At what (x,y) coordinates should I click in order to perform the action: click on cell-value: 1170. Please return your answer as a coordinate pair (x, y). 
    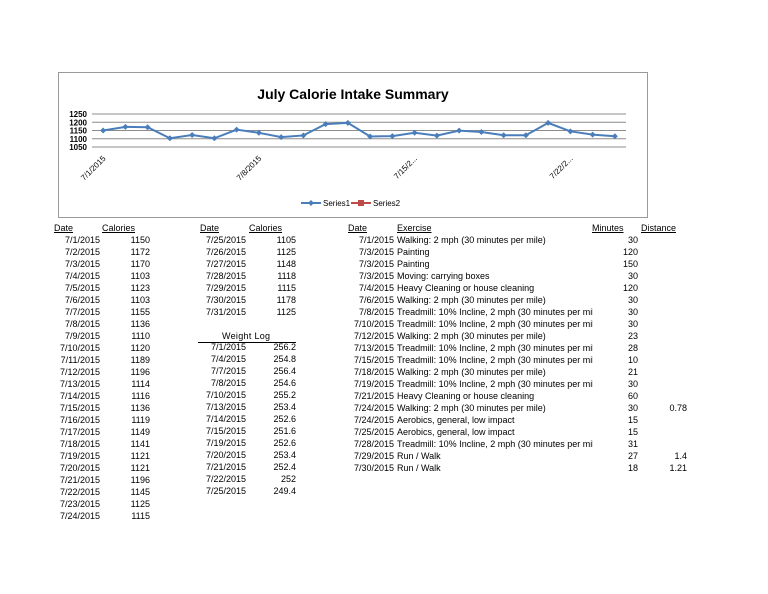
    Looking at the image, I should click on (140, 264).